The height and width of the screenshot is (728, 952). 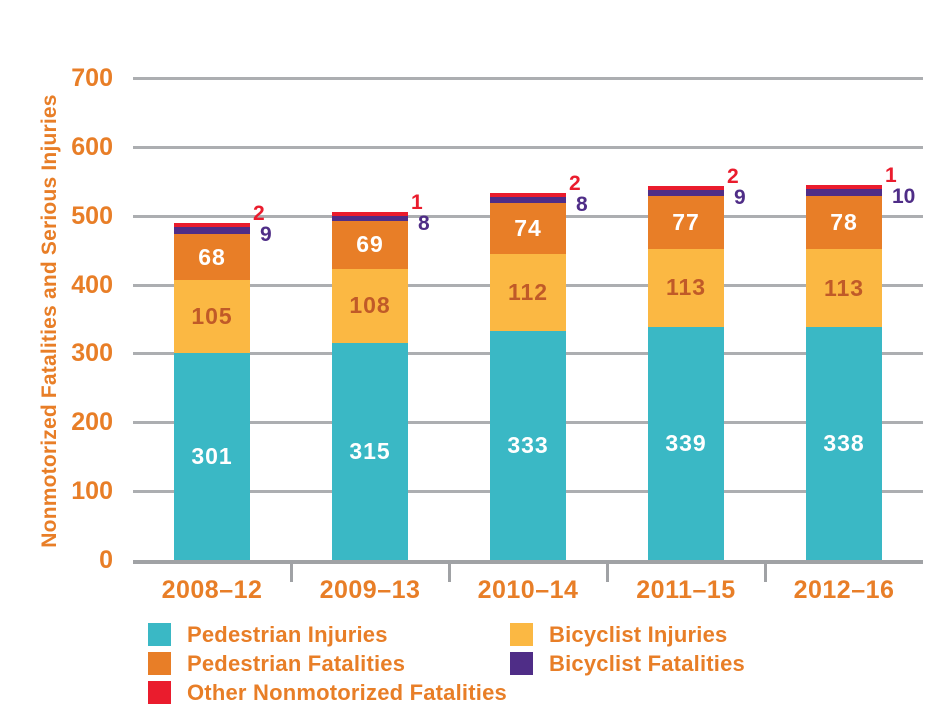 I want to click on bar-value-label: 69, so click(x=370, y=244).